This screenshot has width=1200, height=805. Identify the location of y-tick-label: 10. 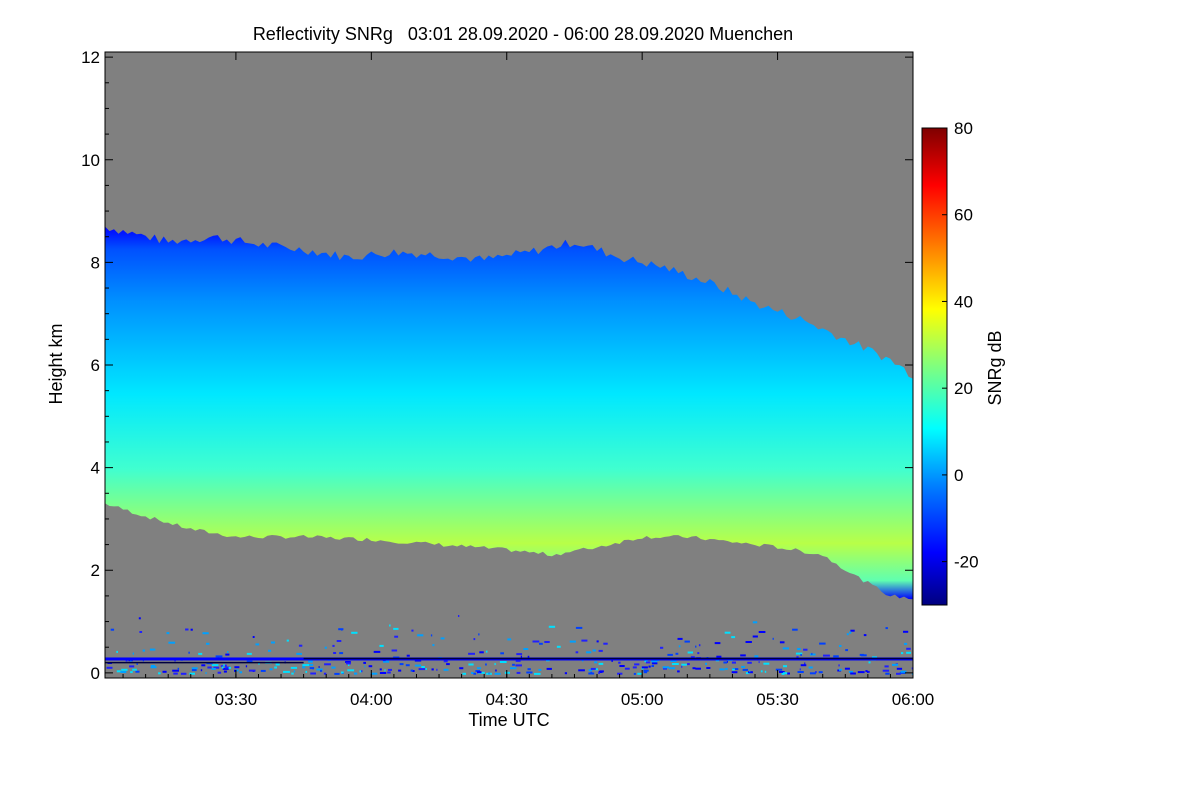
(90, 160).